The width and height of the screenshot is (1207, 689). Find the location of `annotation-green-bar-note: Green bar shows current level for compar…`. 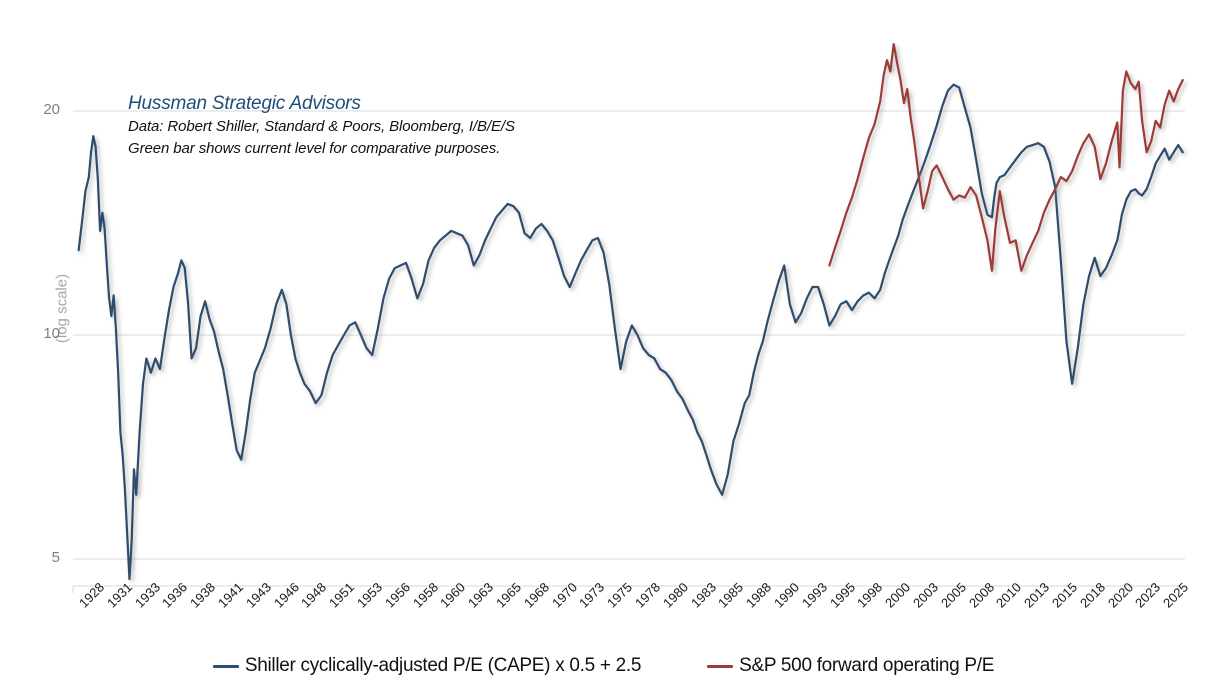

annotation-green-bar-note: Green bar shows current level for compar… is located at coordinates (314, 148).